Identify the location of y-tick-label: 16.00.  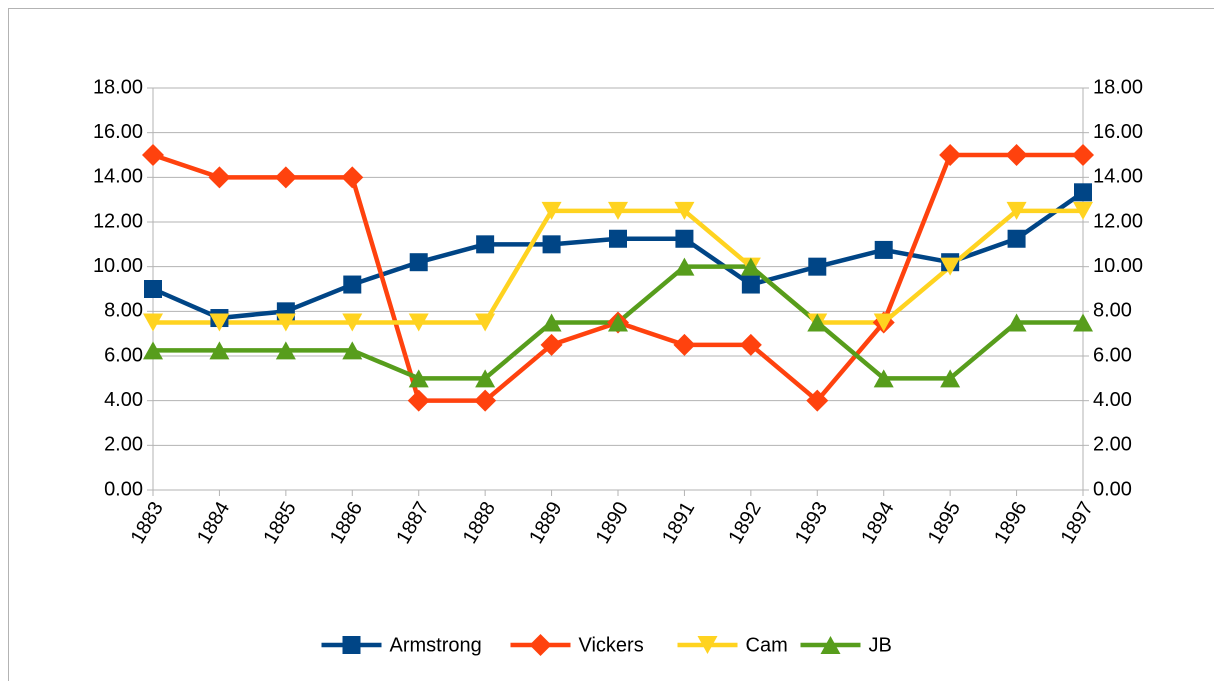
(118, 132).